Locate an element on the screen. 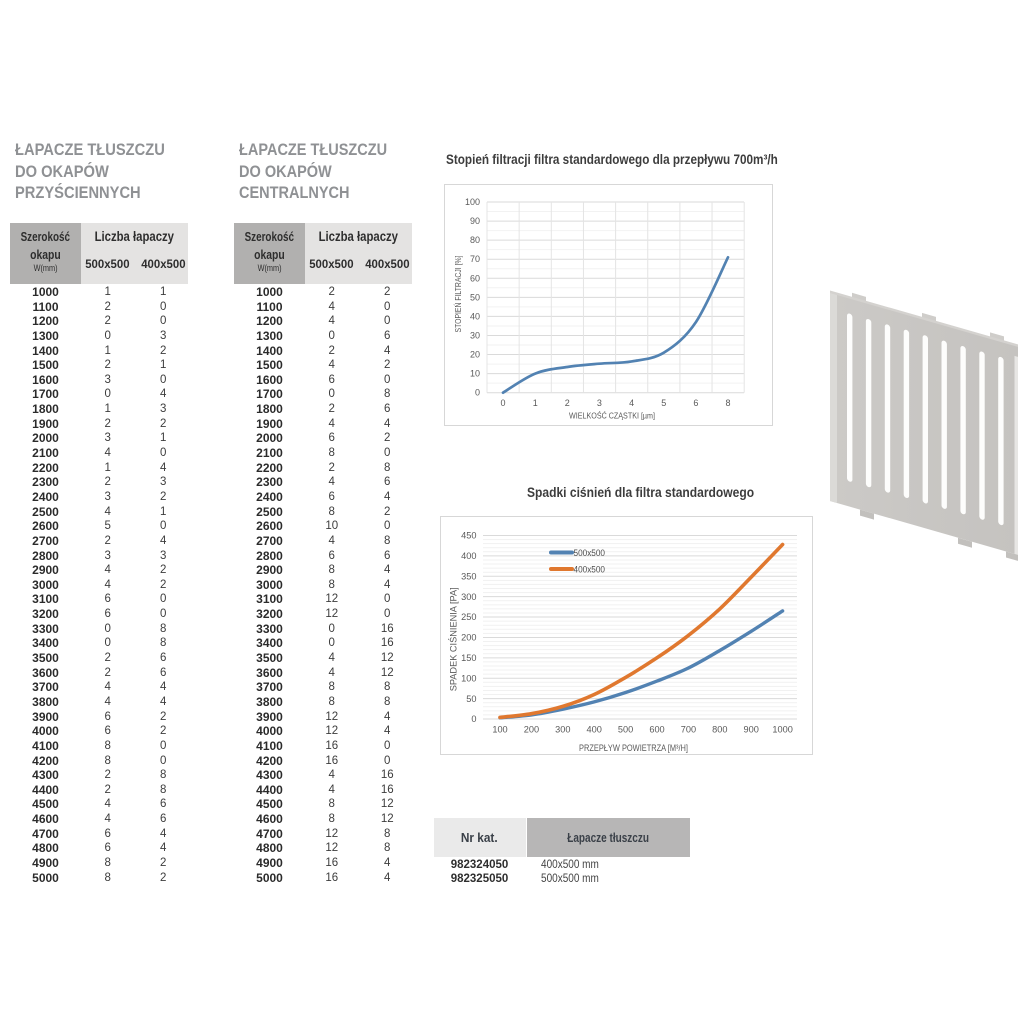 Image resolution: width=1024 pixels, height=1024 pixels. svg-text: 900 is located at coordinates (751, 729).